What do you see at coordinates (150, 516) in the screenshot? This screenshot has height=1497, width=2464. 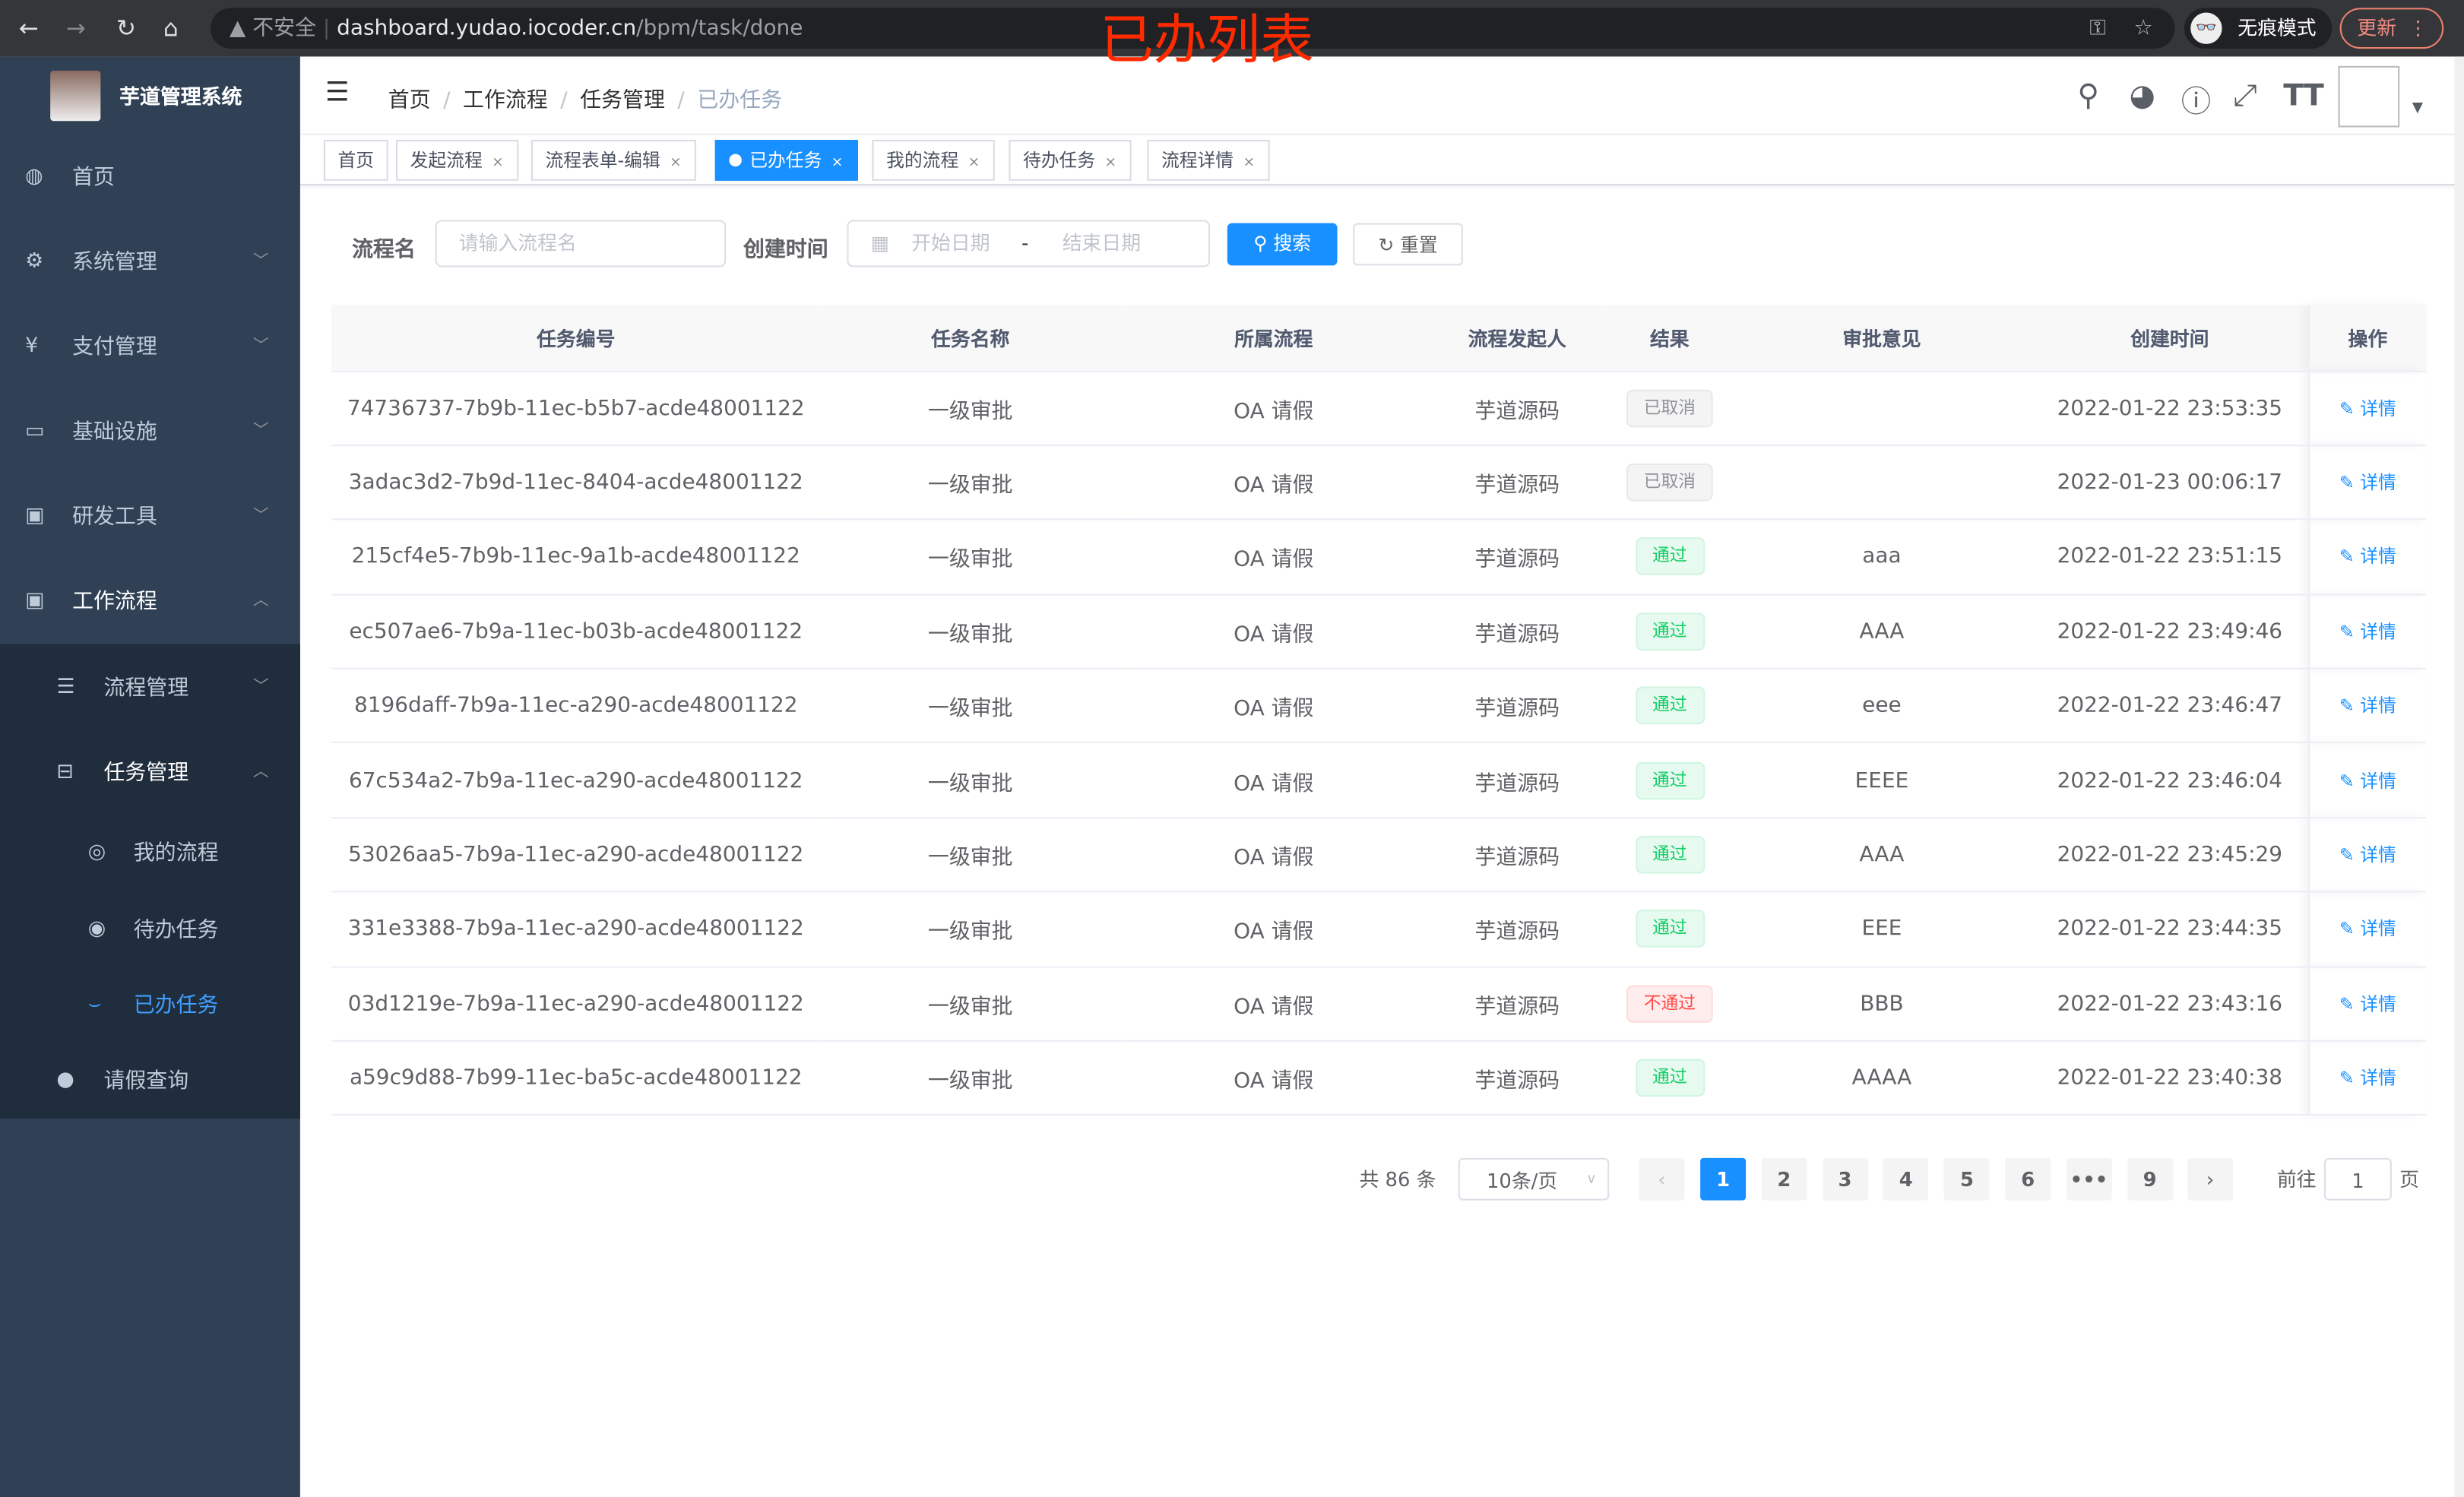 I see `sidebar-item-dev: ▣ 研发工具 ﹀` at bounding box center [150, 516].